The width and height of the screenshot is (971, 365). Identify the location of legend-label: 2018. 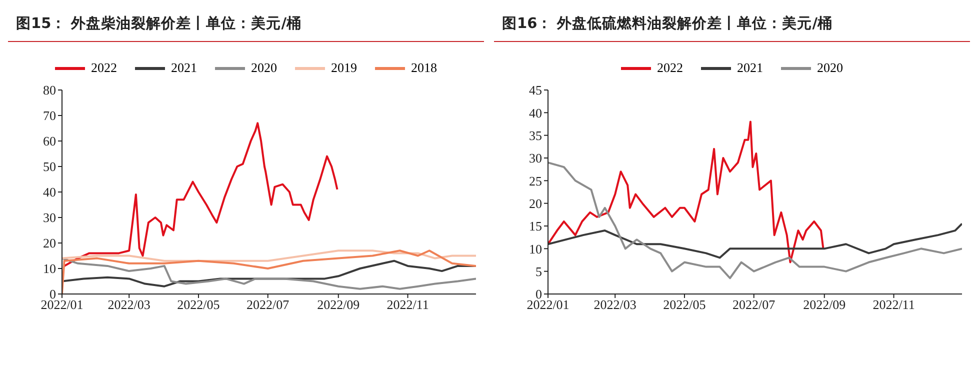
(424, 68).